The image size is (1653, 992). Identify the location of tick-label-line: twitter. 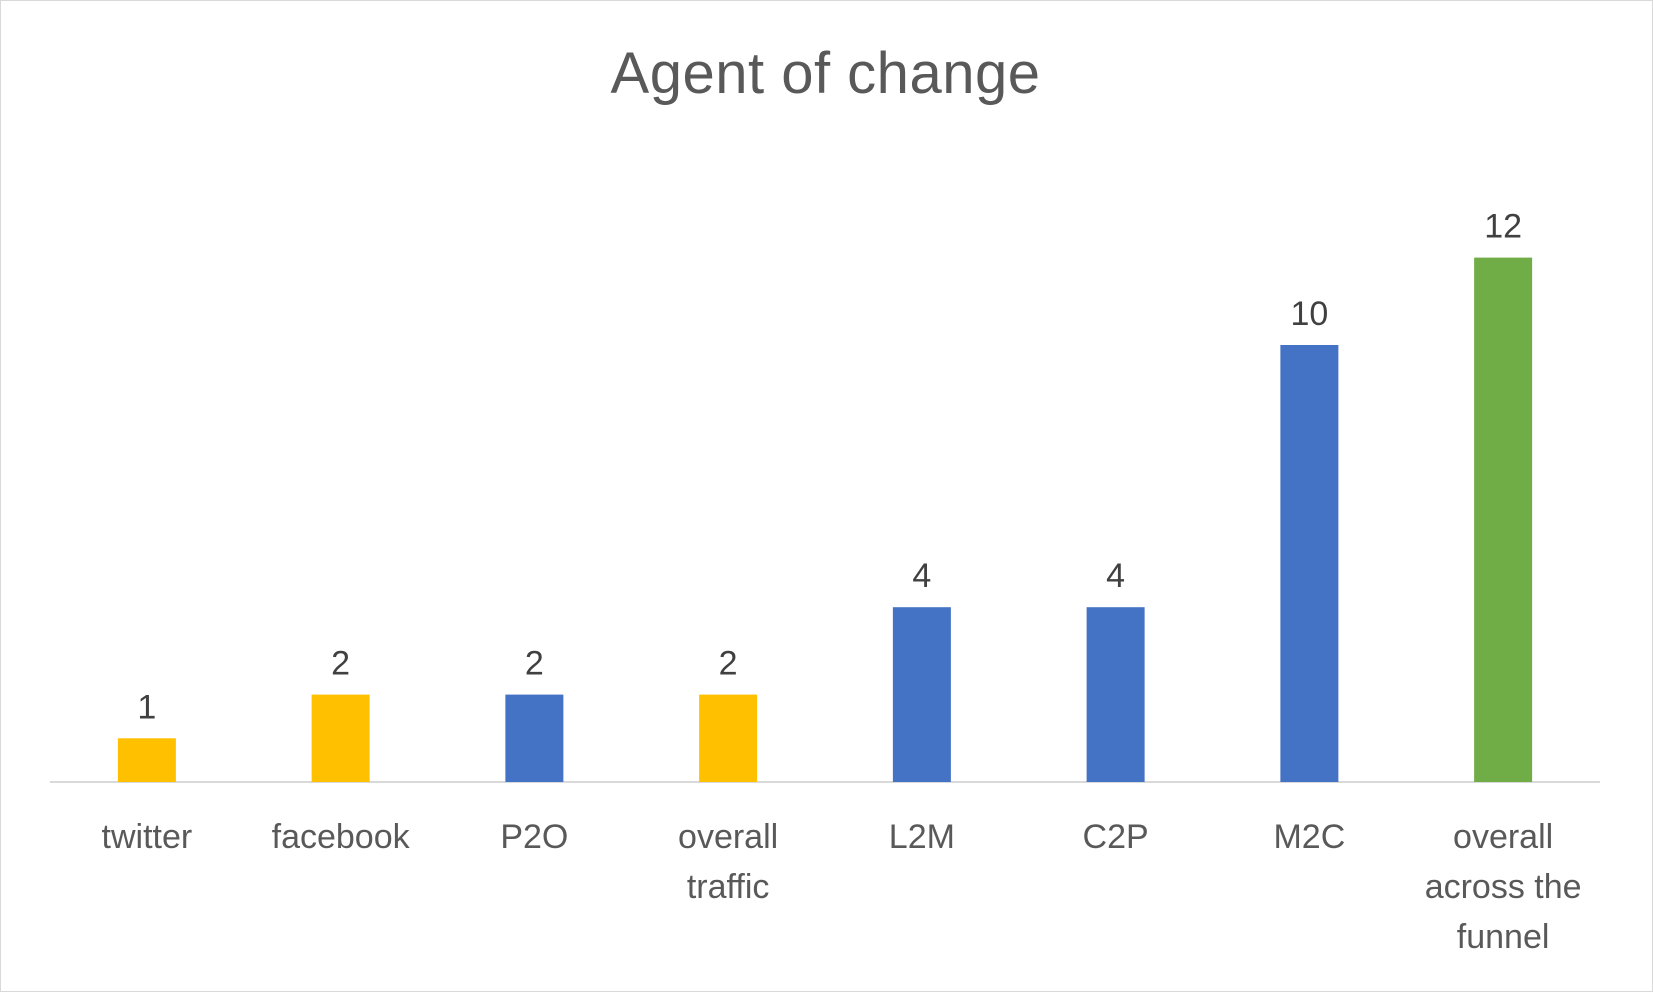
(147, 837).